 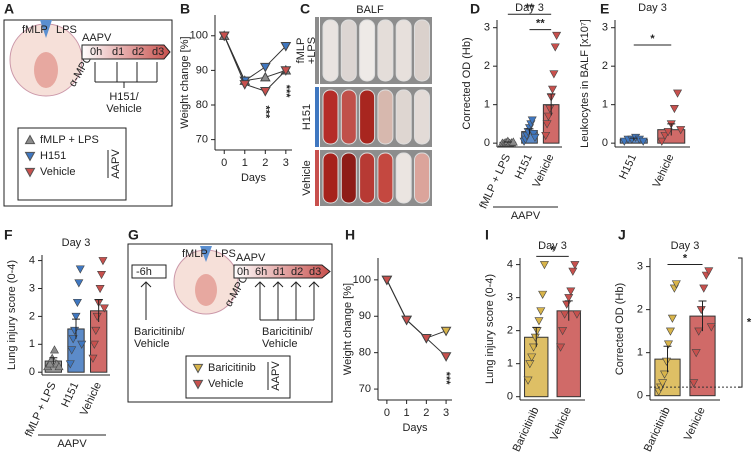 What do you see at coordinates (46, 29) in the screenshot?
I see `instillation-icon` at bounding box center [46, 29].